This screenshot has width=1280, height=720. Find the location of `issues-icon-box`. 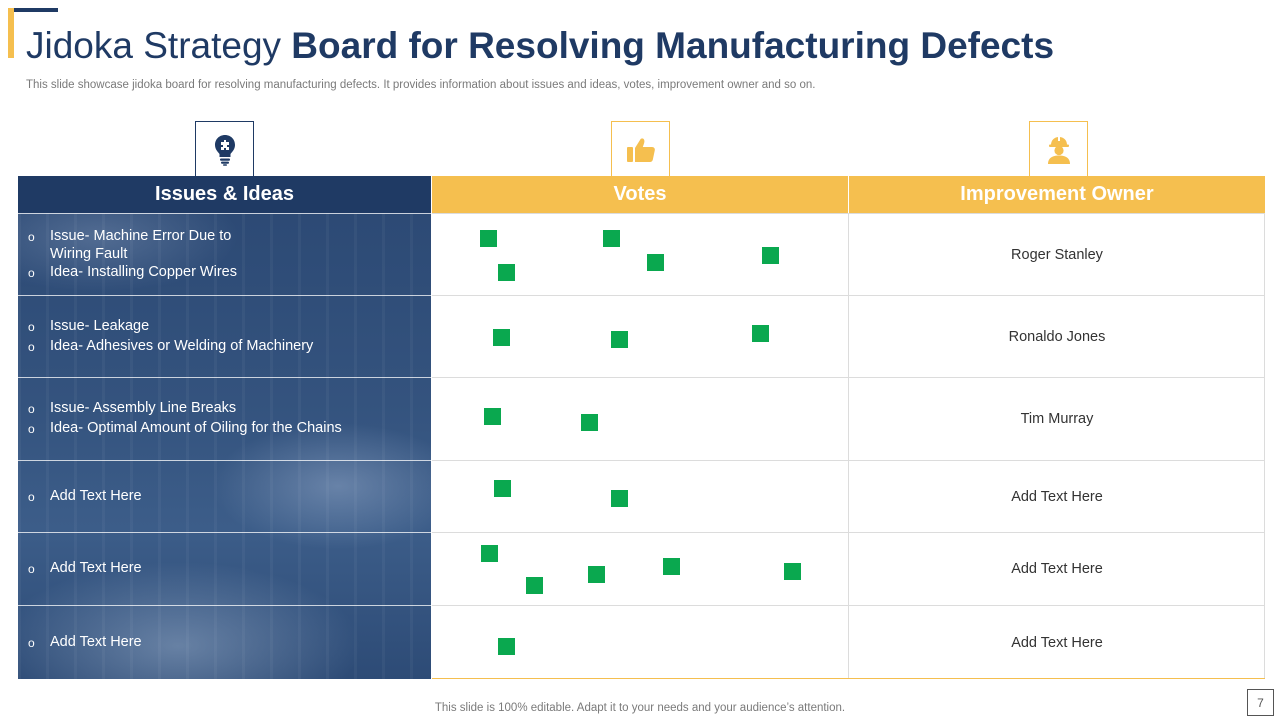

issues-icon-box is located at coordinates (224, 149).